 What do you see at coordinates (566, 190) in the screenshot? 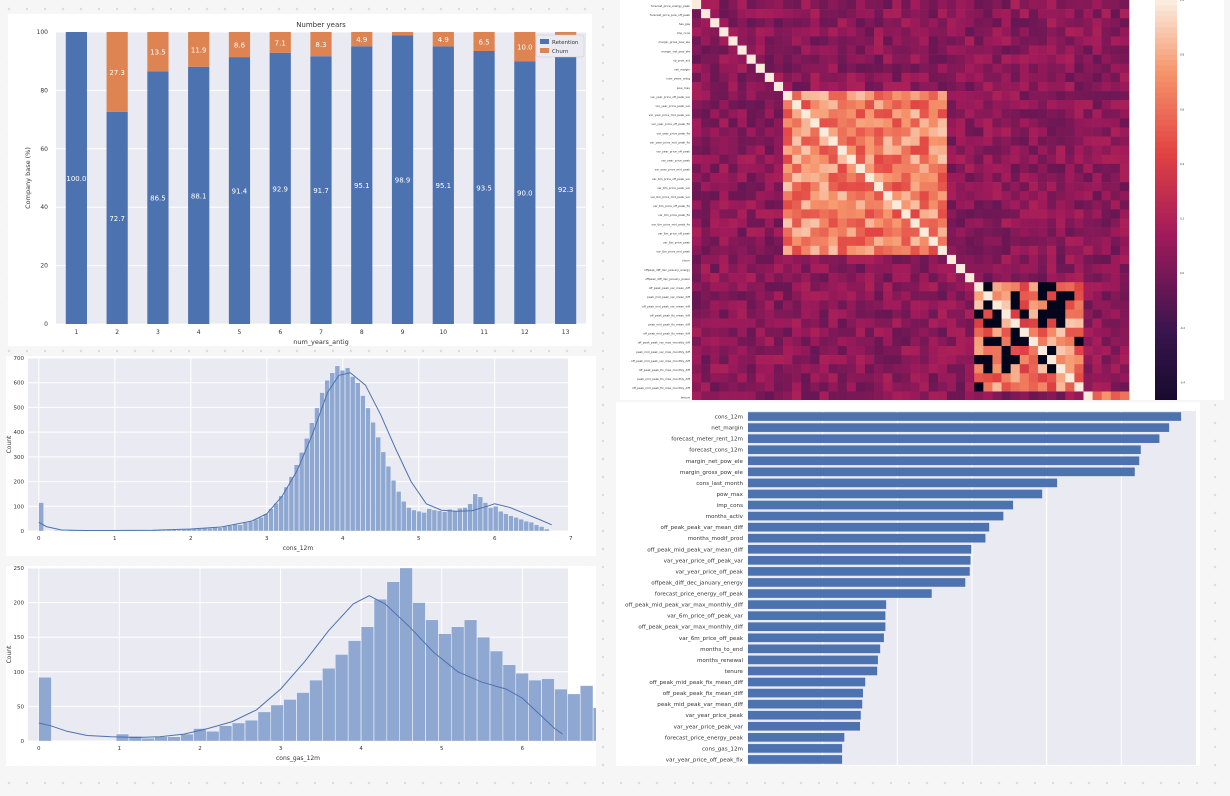
I see `retention-data-label: 92.3` at bounding box center [566, 190].